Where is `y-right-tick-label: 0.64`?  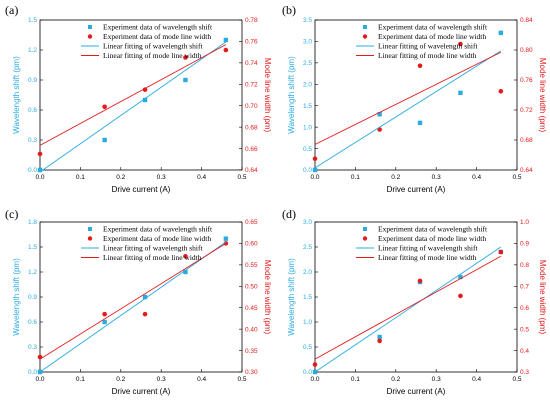
y-right-tick-label: 0.64 is located at coordinates (251, 170).